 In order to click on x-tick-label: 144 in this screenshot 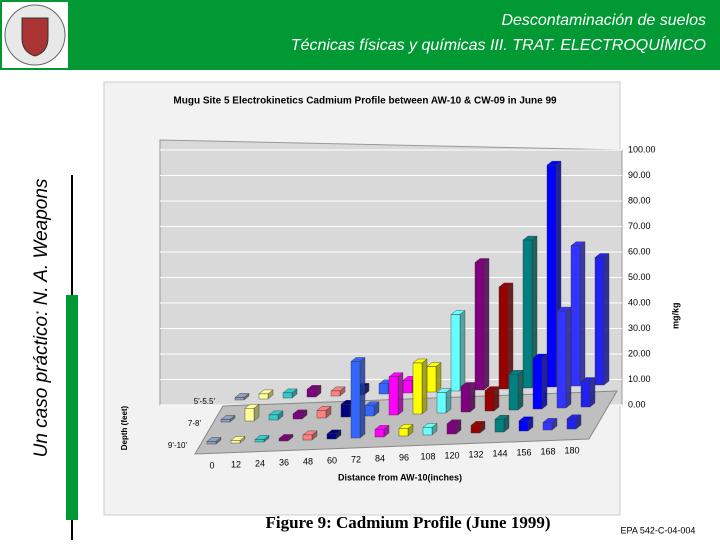, I will do `click(499, 453)`.